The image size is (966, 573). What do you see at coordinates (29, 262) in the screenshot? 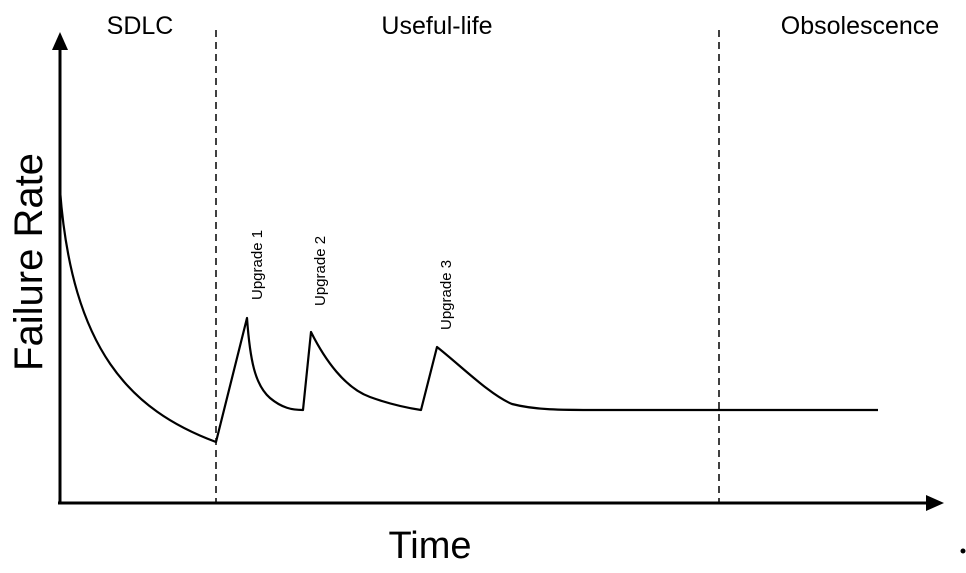
I see `y-axis-title: Failure Rate` at bounding box center [29, 262].